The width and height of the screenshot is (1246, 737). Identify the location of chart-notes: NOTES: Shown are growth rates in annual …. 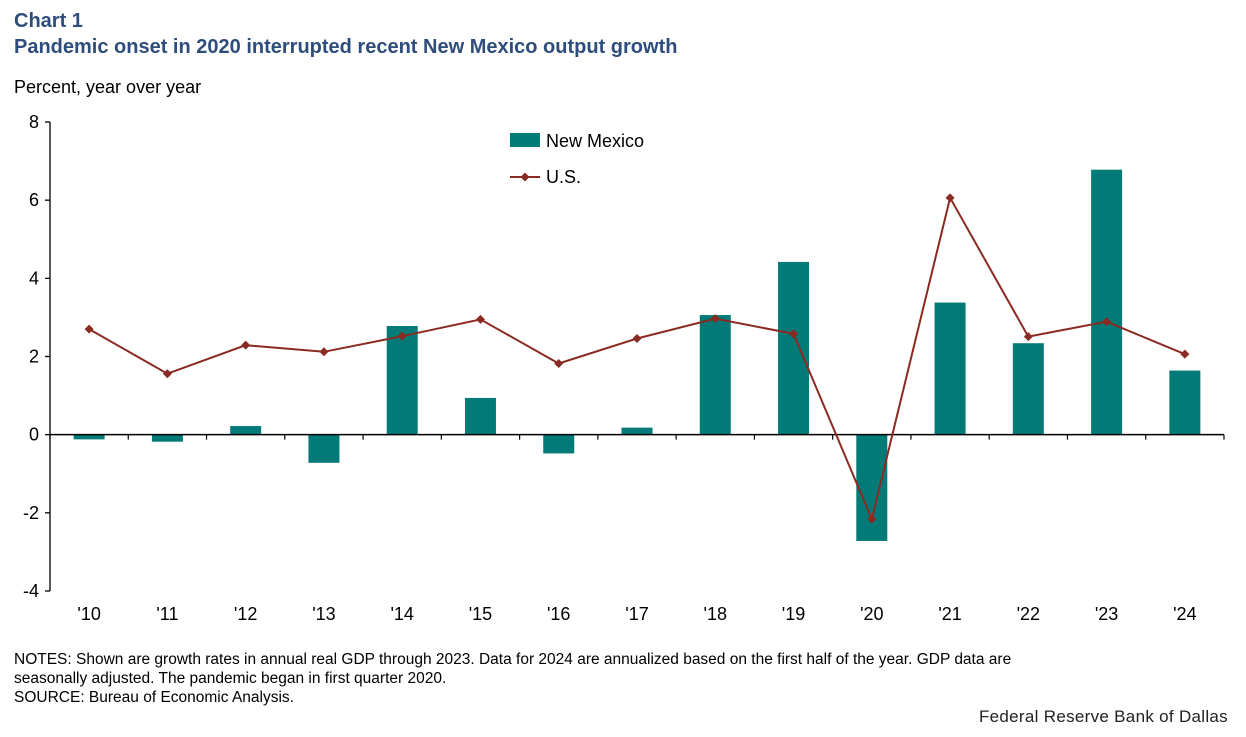
(624, 678).